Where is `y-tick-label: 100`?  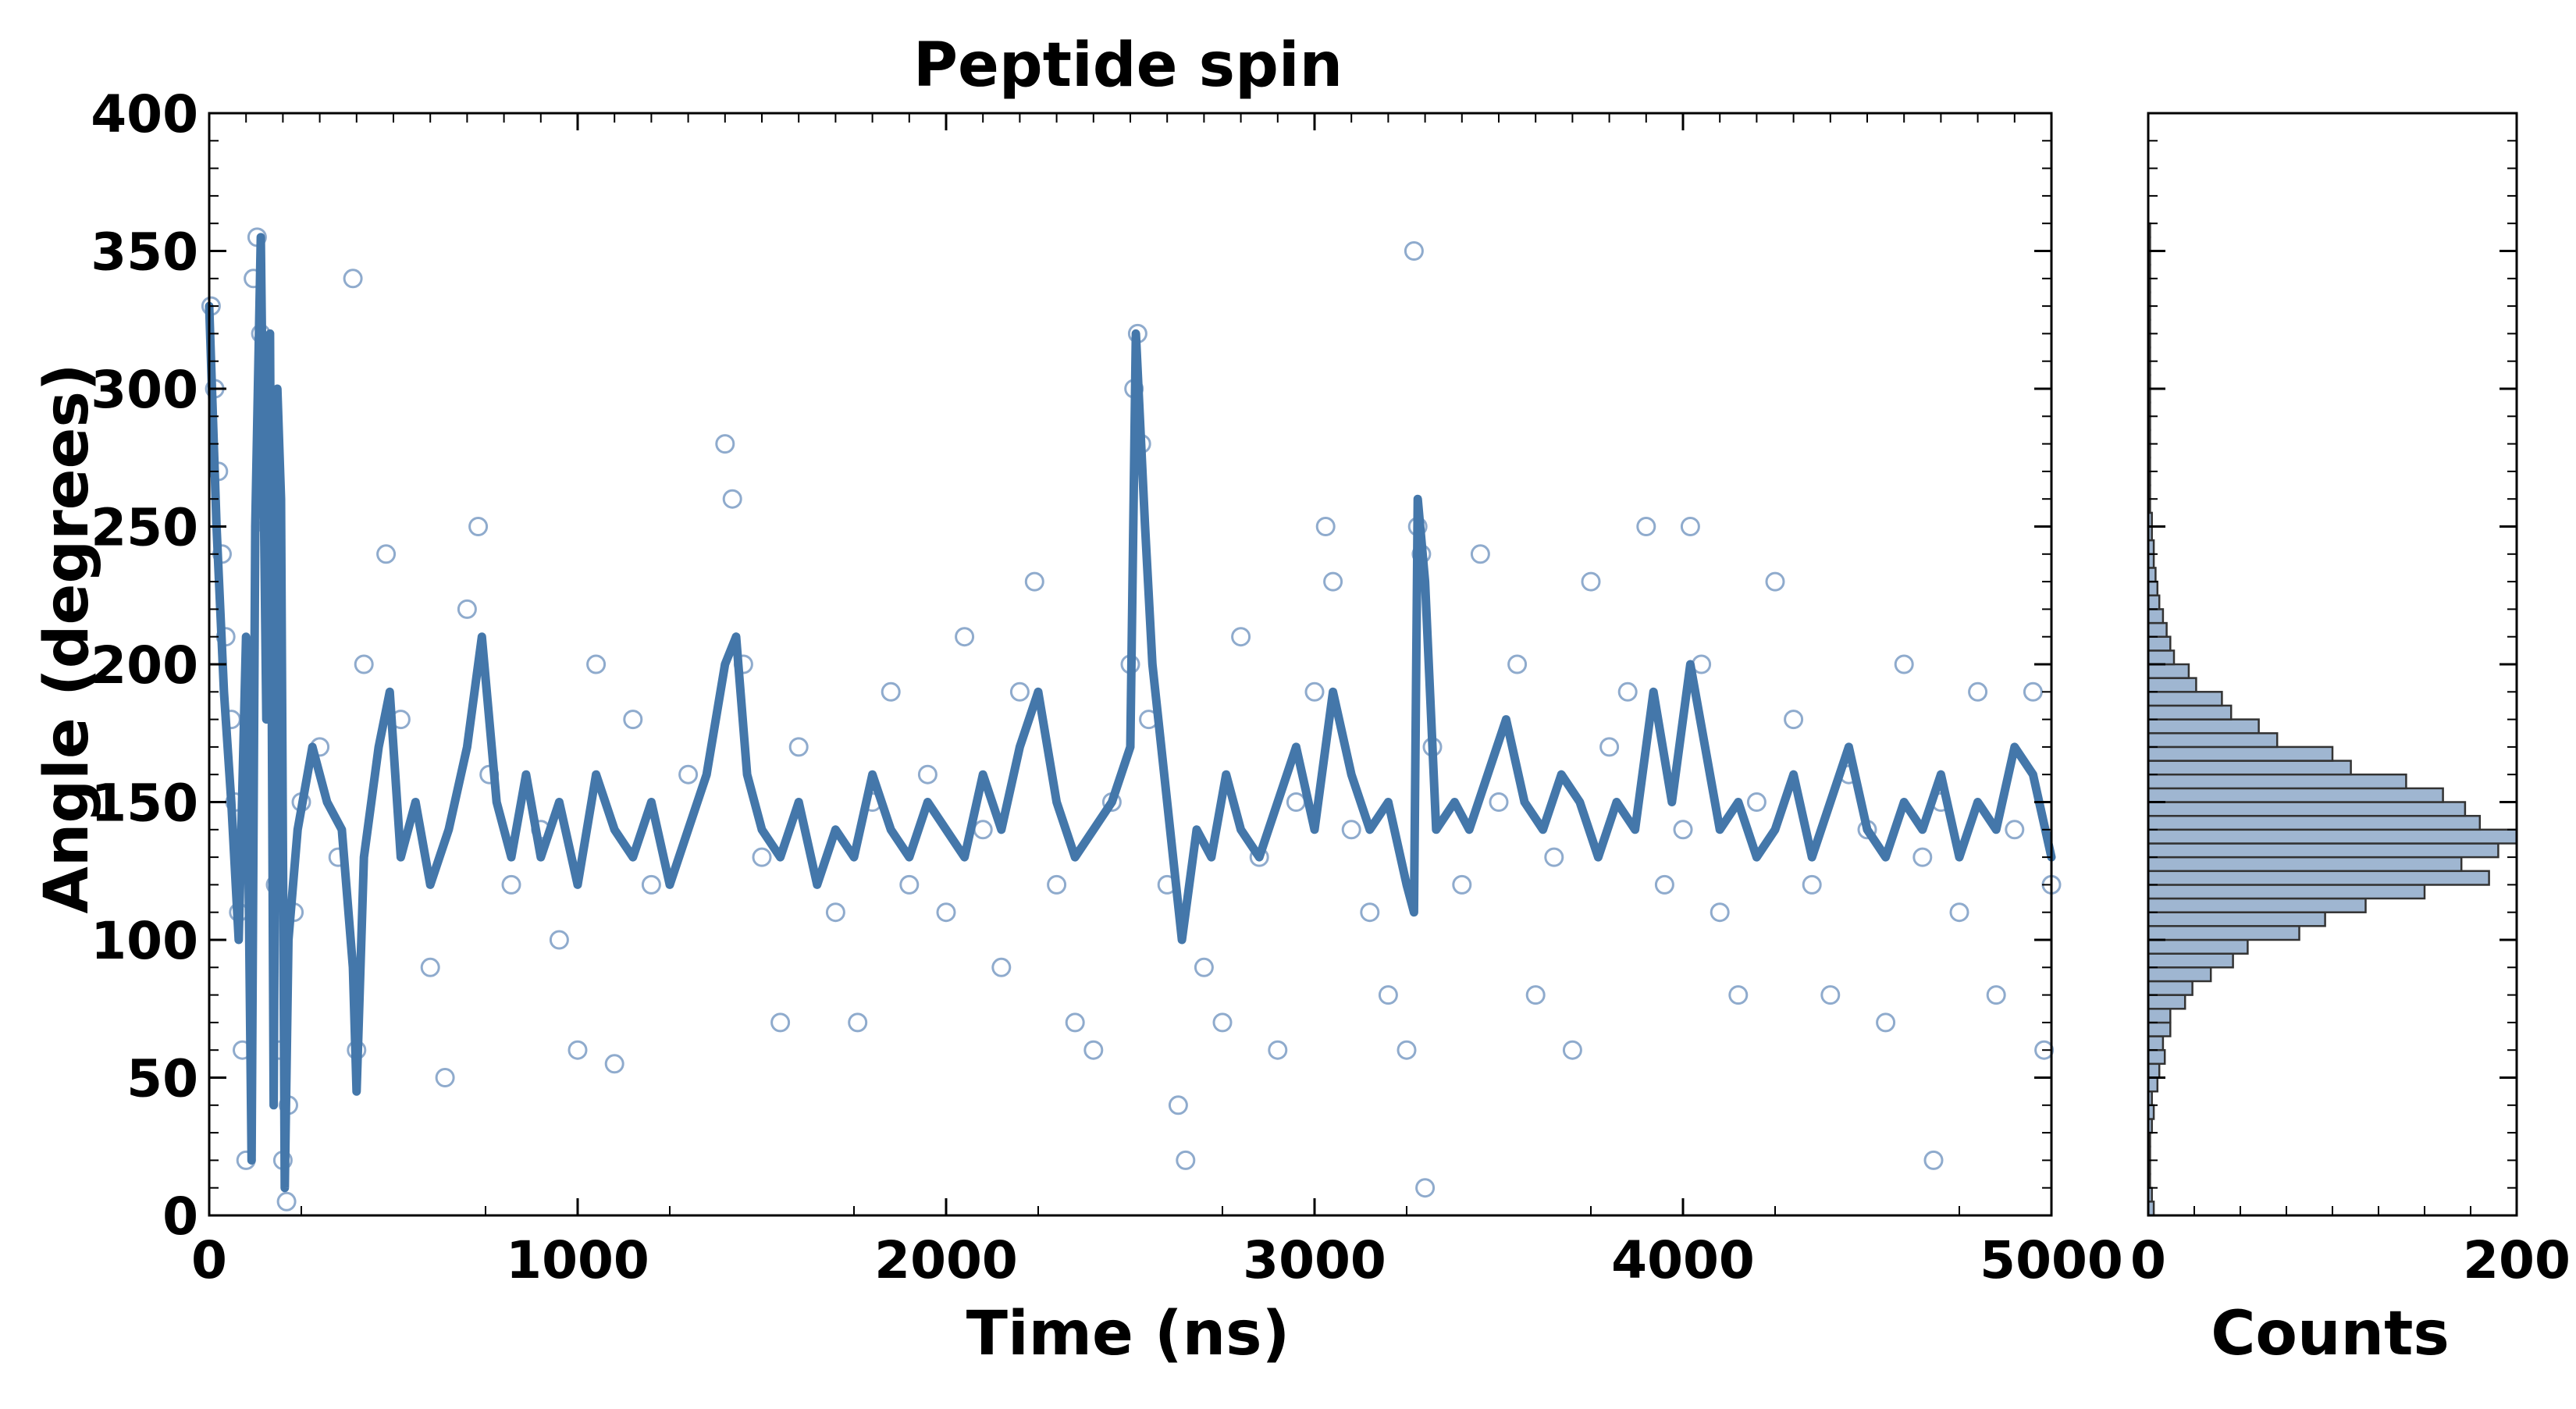 y-tick-label: 100 is located at coordinates (144, 941).